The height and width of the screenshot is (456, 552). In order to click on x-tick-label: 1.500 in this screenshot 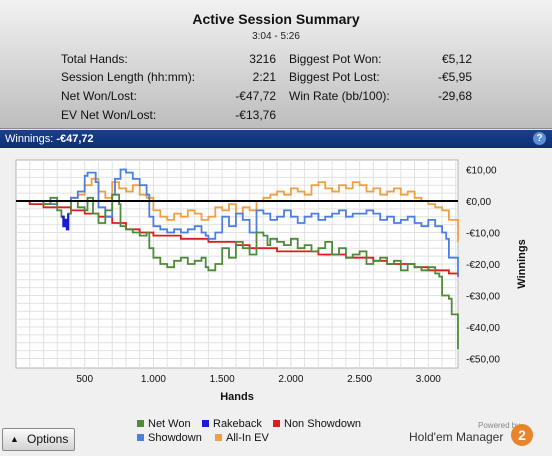, I will do `click(222, 379)`.